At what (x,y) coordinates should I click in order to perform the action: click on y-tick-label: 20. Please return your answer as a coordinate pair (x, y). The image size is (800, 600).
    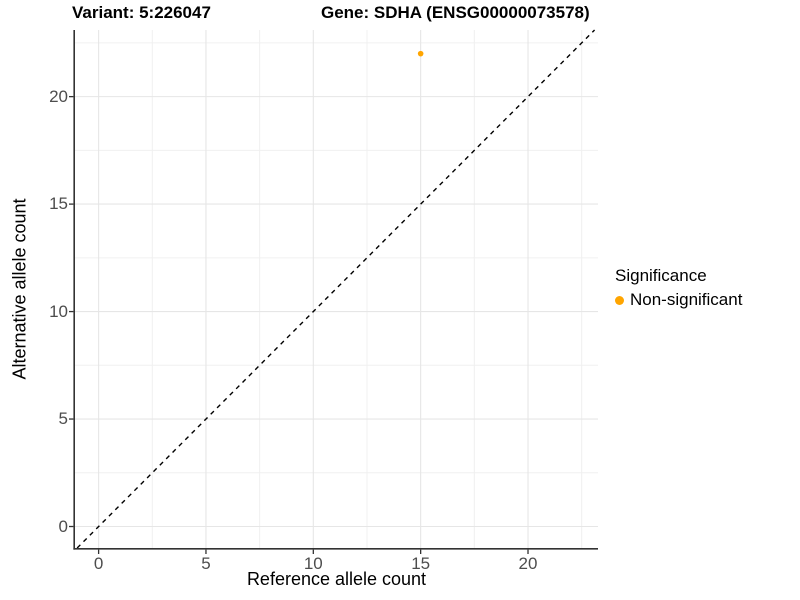
    Looking at the image, I should click on (58, 96).